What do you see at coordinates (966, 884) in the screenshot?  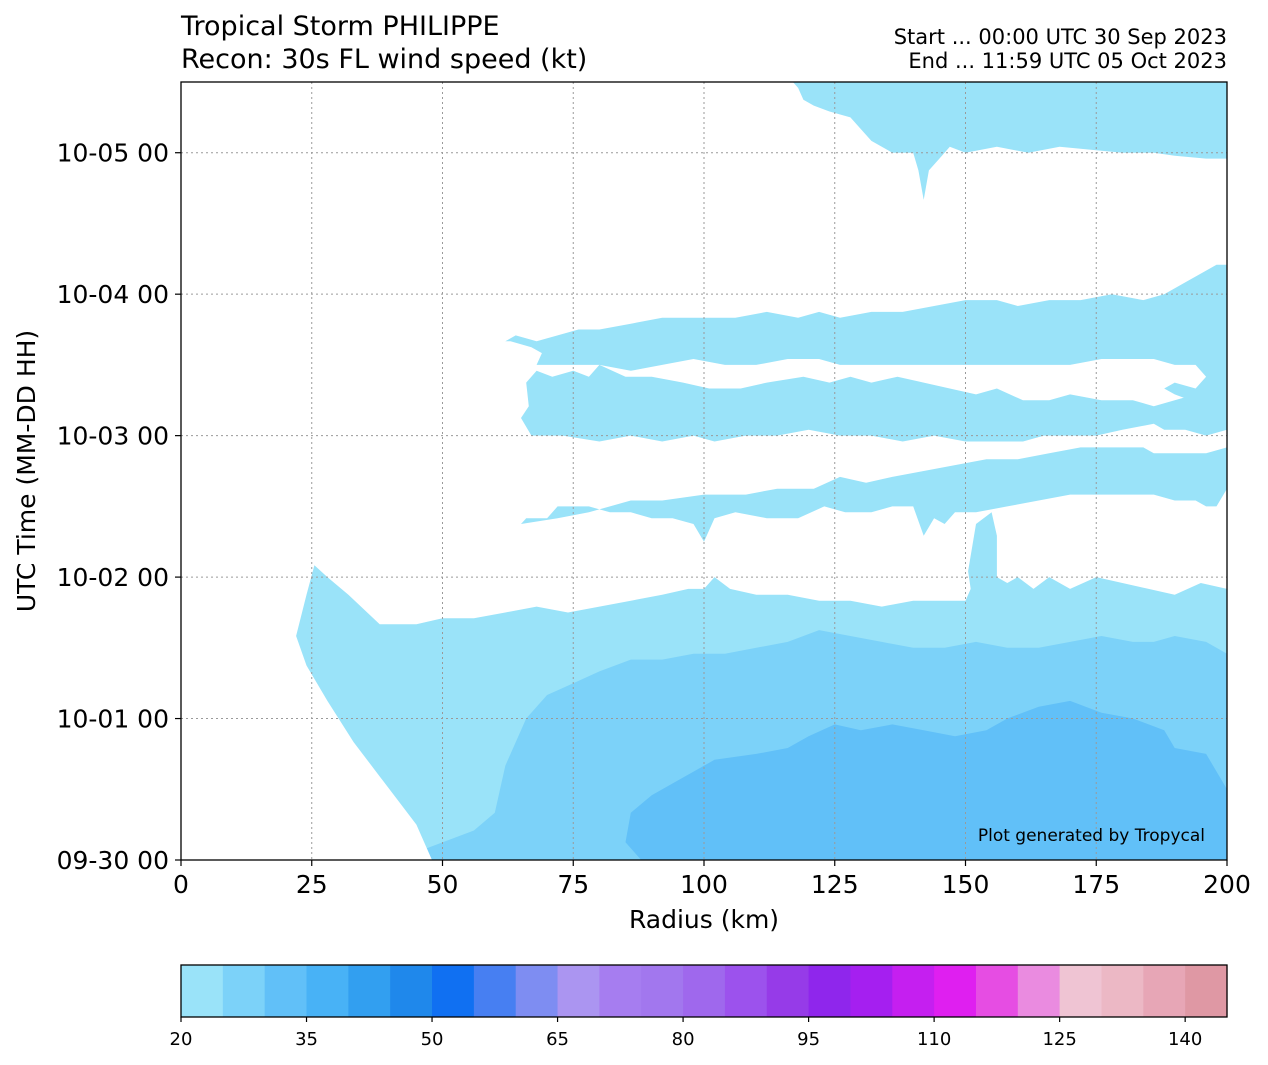 I see `x-tick-label-6: 150` at bounding box center [966, 884].